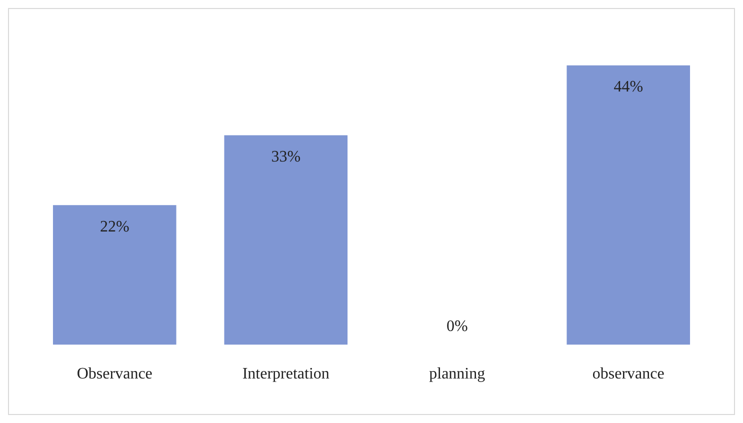 The height and width of the screenshot is (423, 743). Describe the element at coordinates (286, 374) in the screenshot. I see `x-tick-label: Interpretation` at that location.